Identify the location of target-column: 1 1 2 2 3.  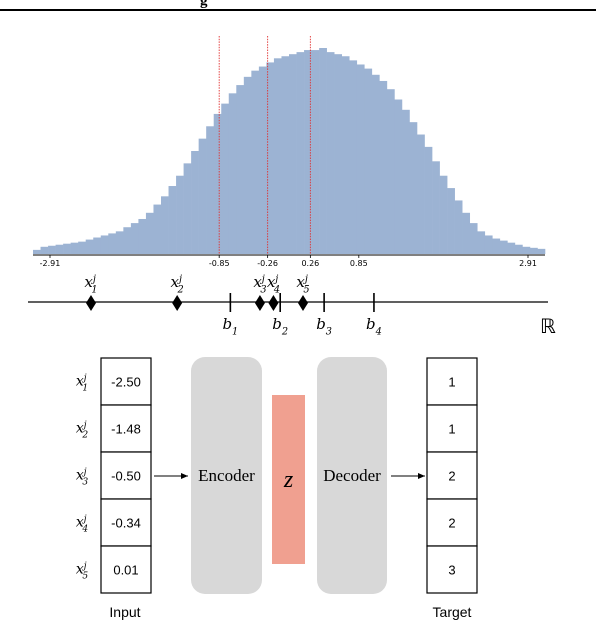
(452, 475).